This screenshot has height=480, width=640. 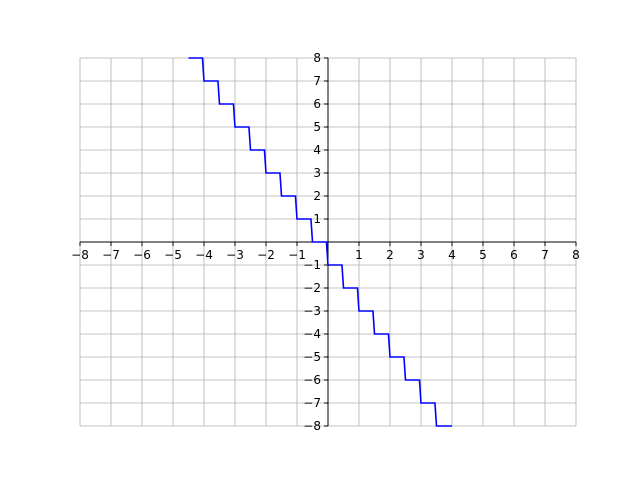 What do you see at coordinates (317, 127) in the screenshot?
I see `y-tick-label: 5` at bounding box center [317, 127].